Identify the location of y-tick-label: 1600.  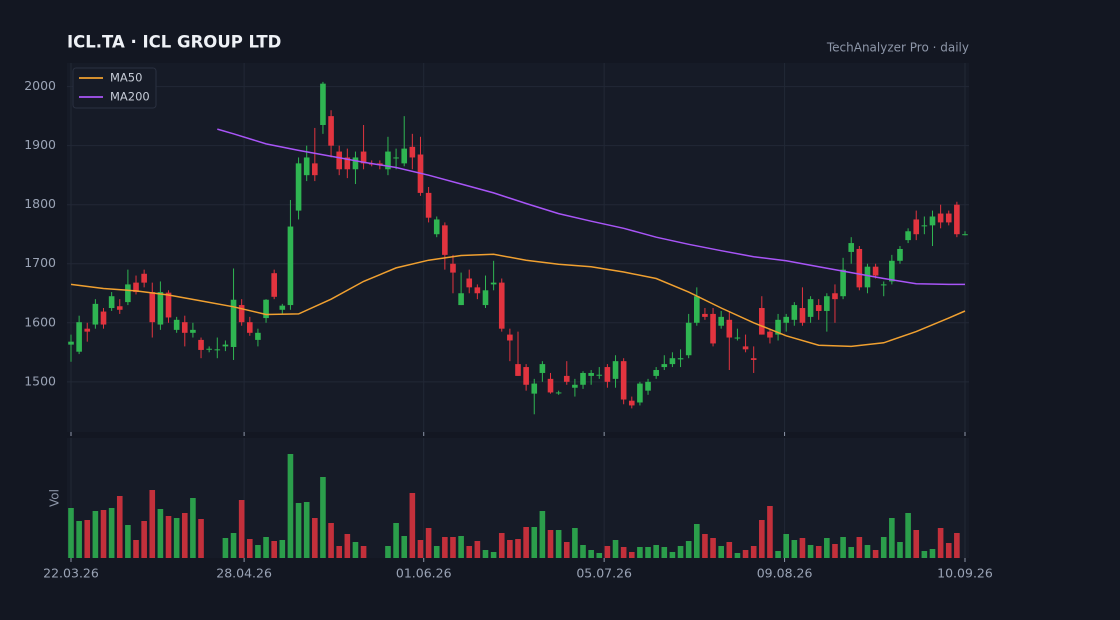
(40, 321).